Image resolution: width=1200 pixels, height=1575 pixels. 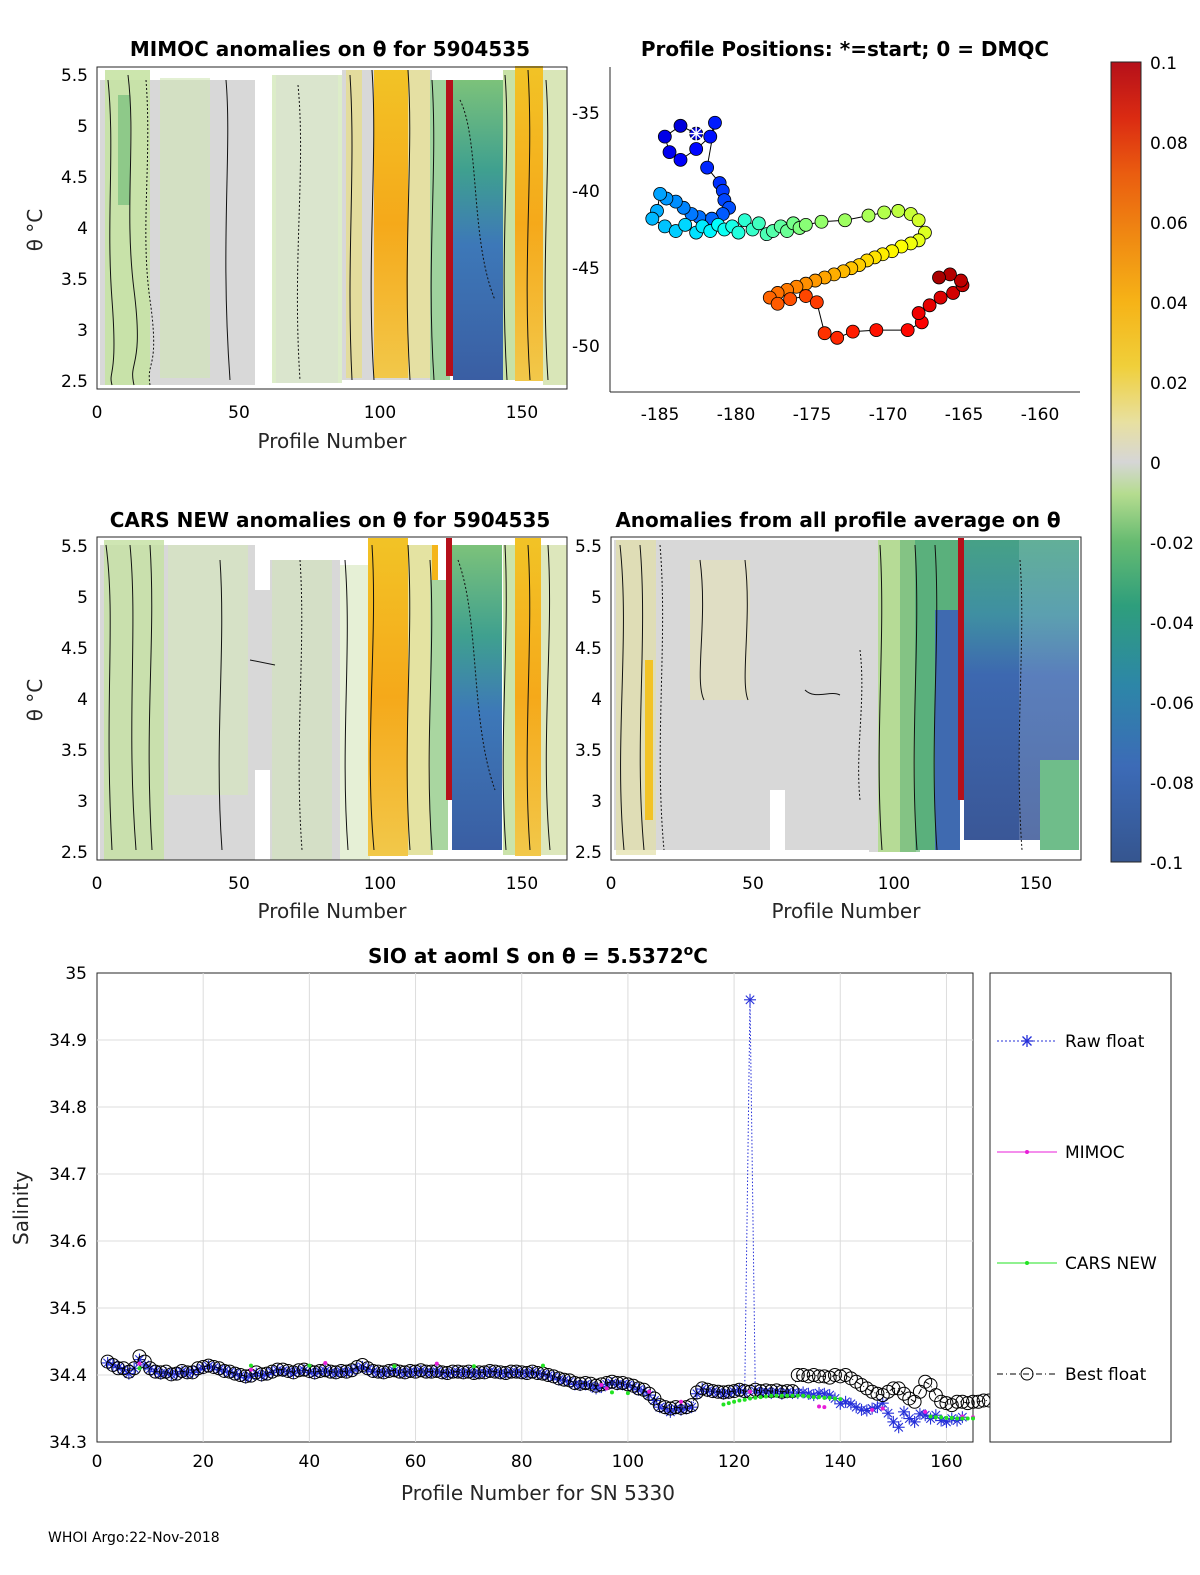 I want to click on positions-ytick: -50, so click(x=586, y=347).